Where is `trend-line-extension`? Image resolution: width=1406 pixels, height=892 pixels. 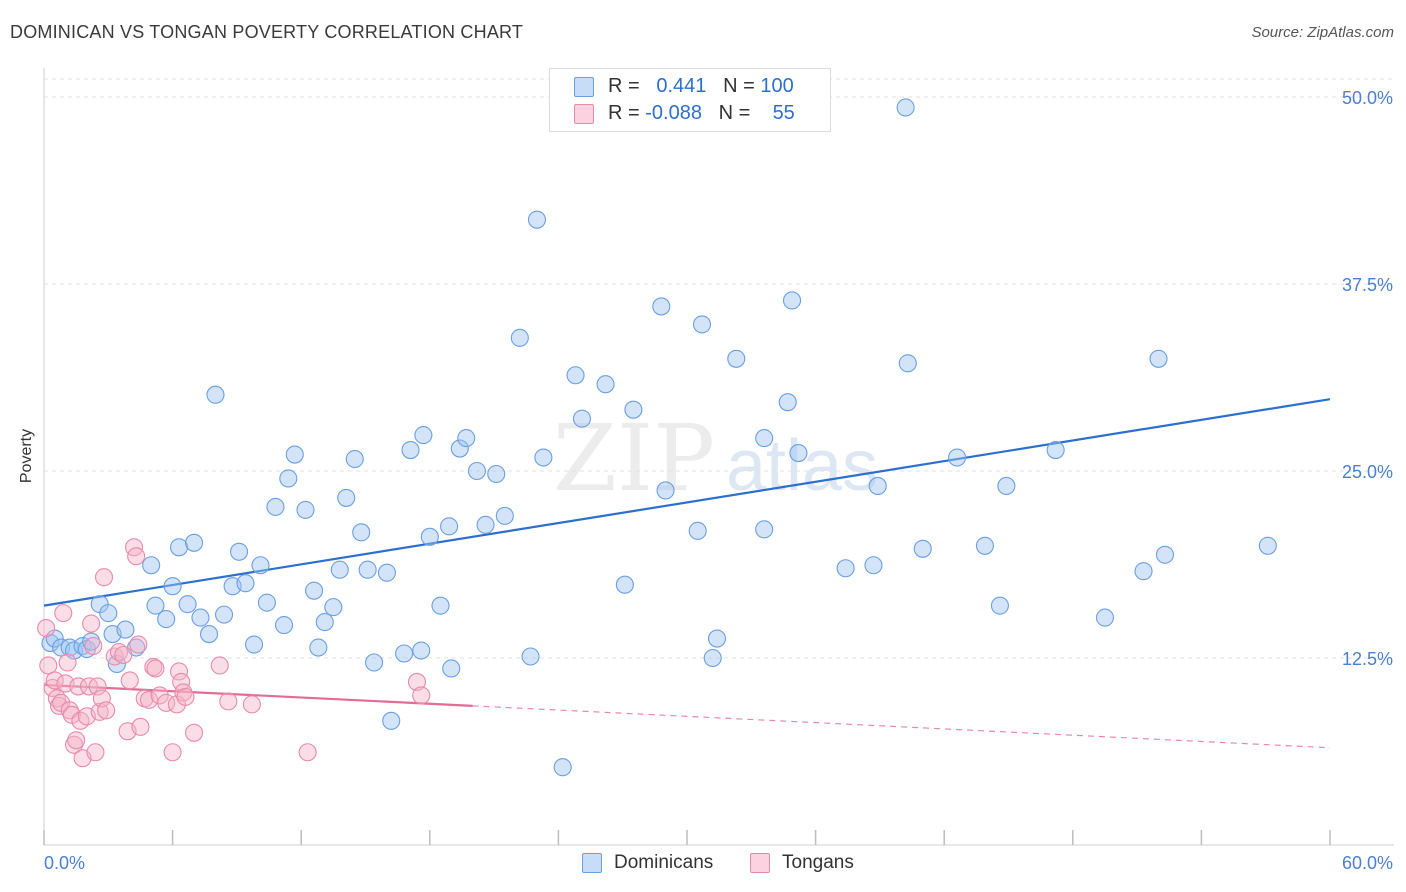
trend-line-extension is located at coordinates (901, 727).